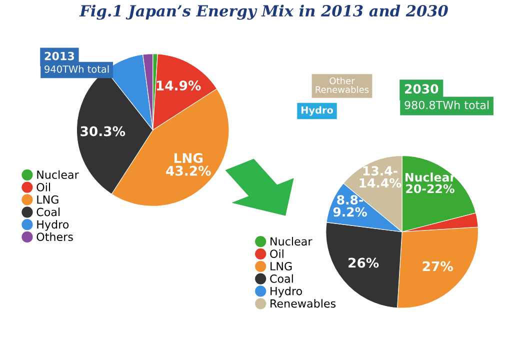  What do you see at coordinates (303, 303) in the screenshot?
I see `legend-label: Renewables` at bounding box center [303, 303].